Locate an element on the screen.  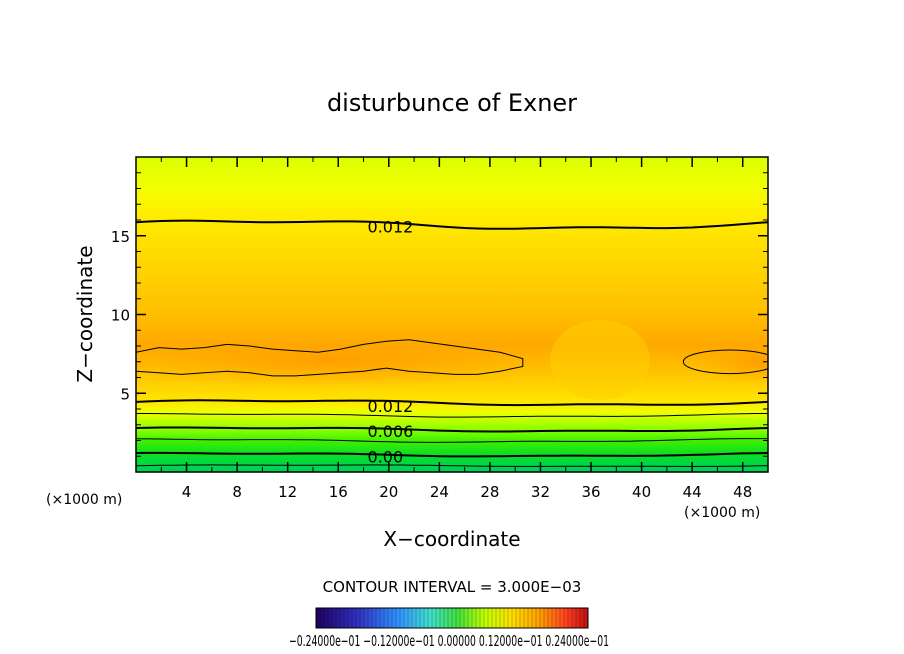
x-unit-left: (×1000 m) is located at coordinates (84, 500).